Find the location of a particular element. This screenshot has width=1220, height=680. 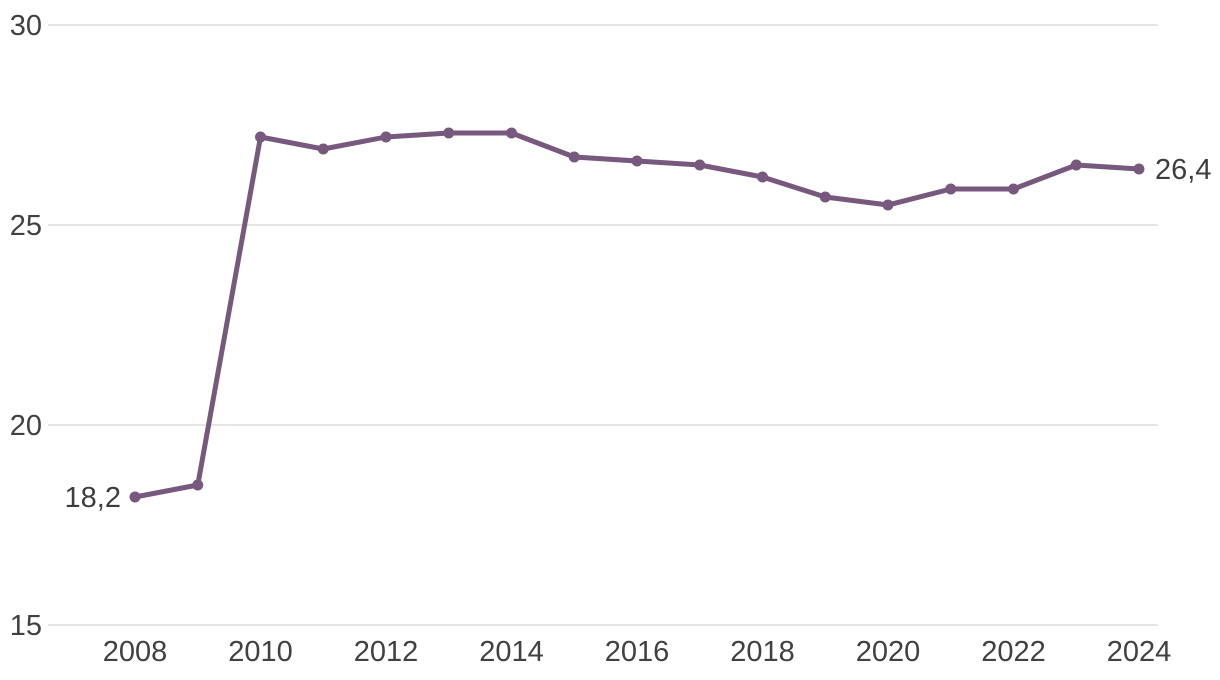

x-axis-tick-label: 2018 is located at coordinates (762, 652).